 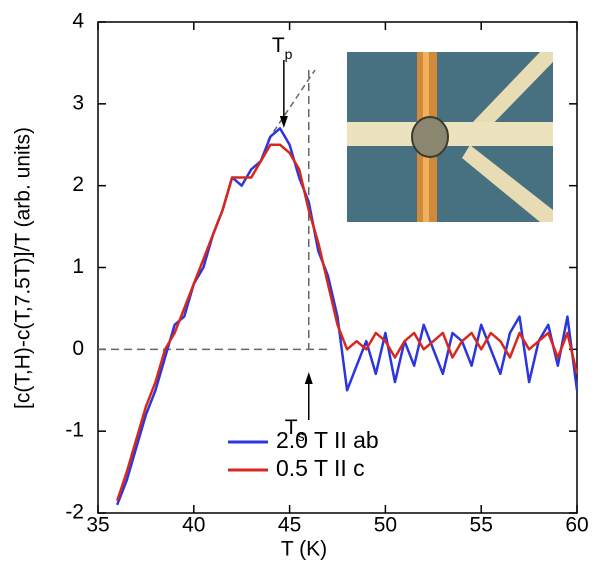 What do you see at coordinates (320, 468) in the screenshot?
I see `legend-label: 0.5 T II c` at bounding box center [320, 468].